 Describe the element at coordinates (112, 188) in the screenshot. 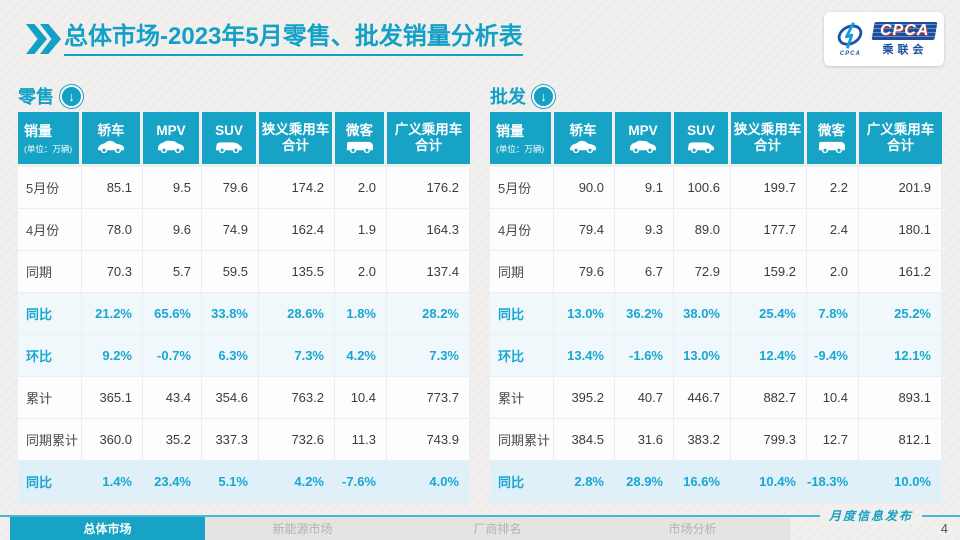

I see `cell-value: 85.1` at that location.